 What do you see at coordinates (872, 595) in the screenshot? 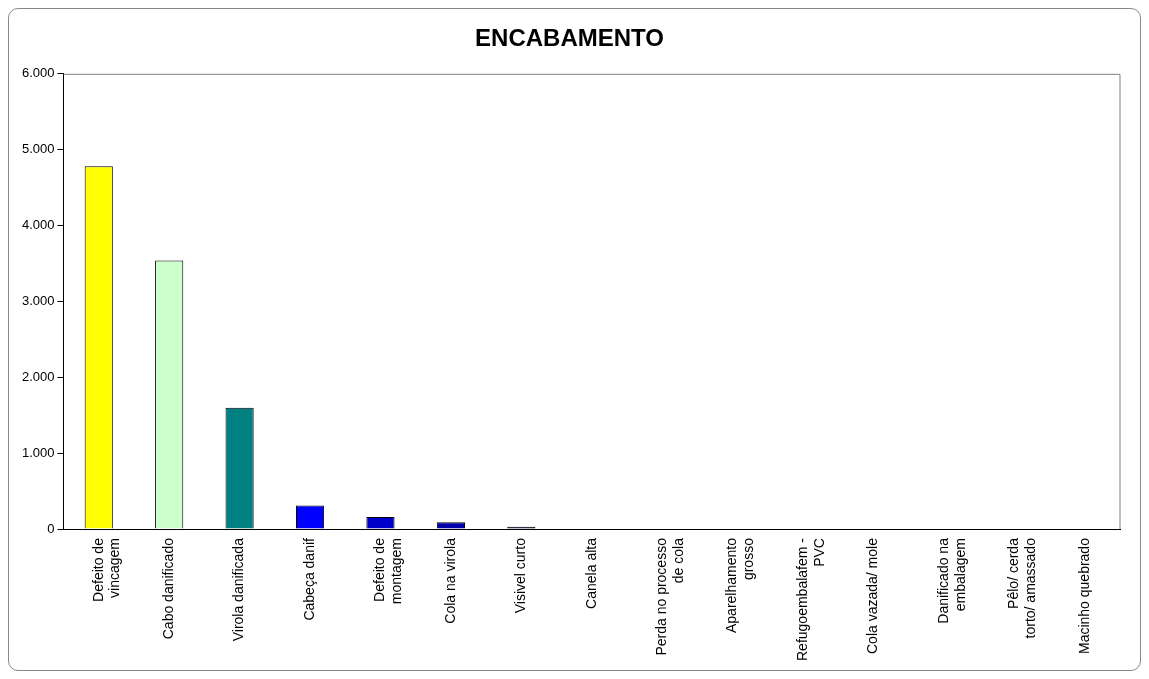
I see `x-tick-label: Cola vazada/ mole` at bounding box center [872, 595].